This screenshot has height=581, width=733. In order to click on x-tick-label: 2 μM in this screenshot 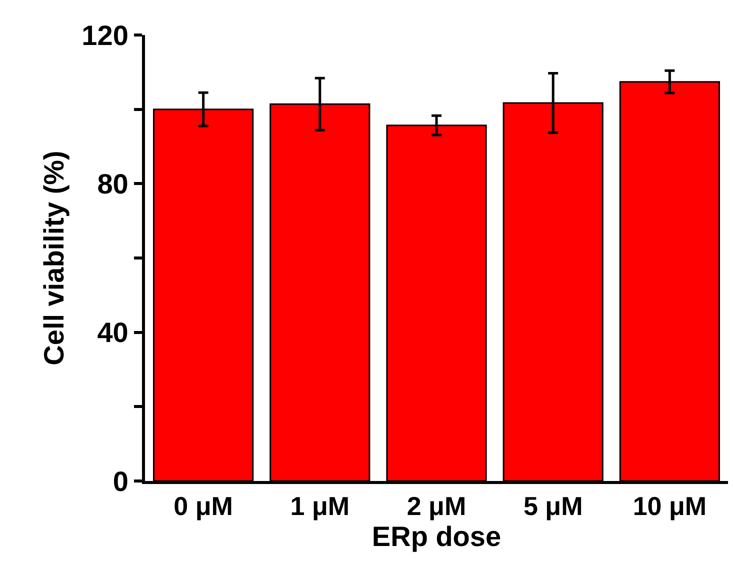, I will do `click(436, 506)`.